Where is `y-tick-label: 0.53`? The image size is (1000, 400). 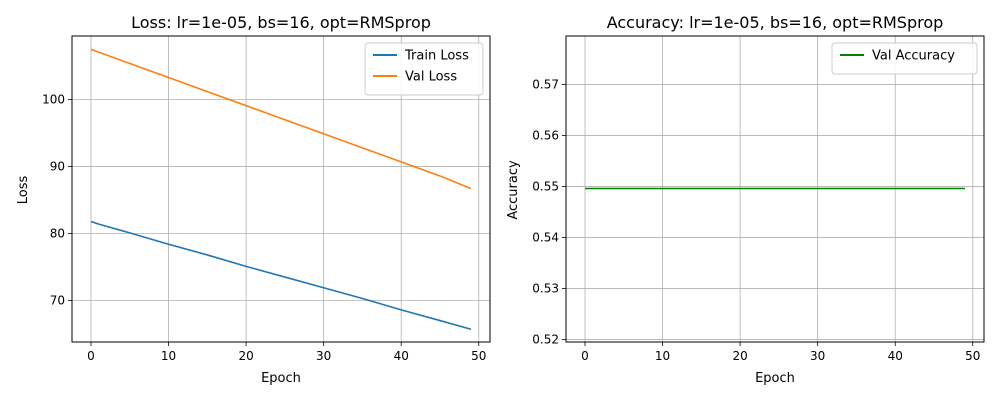
y-tick-label: 0.53 is located at coordinates (545, 288).